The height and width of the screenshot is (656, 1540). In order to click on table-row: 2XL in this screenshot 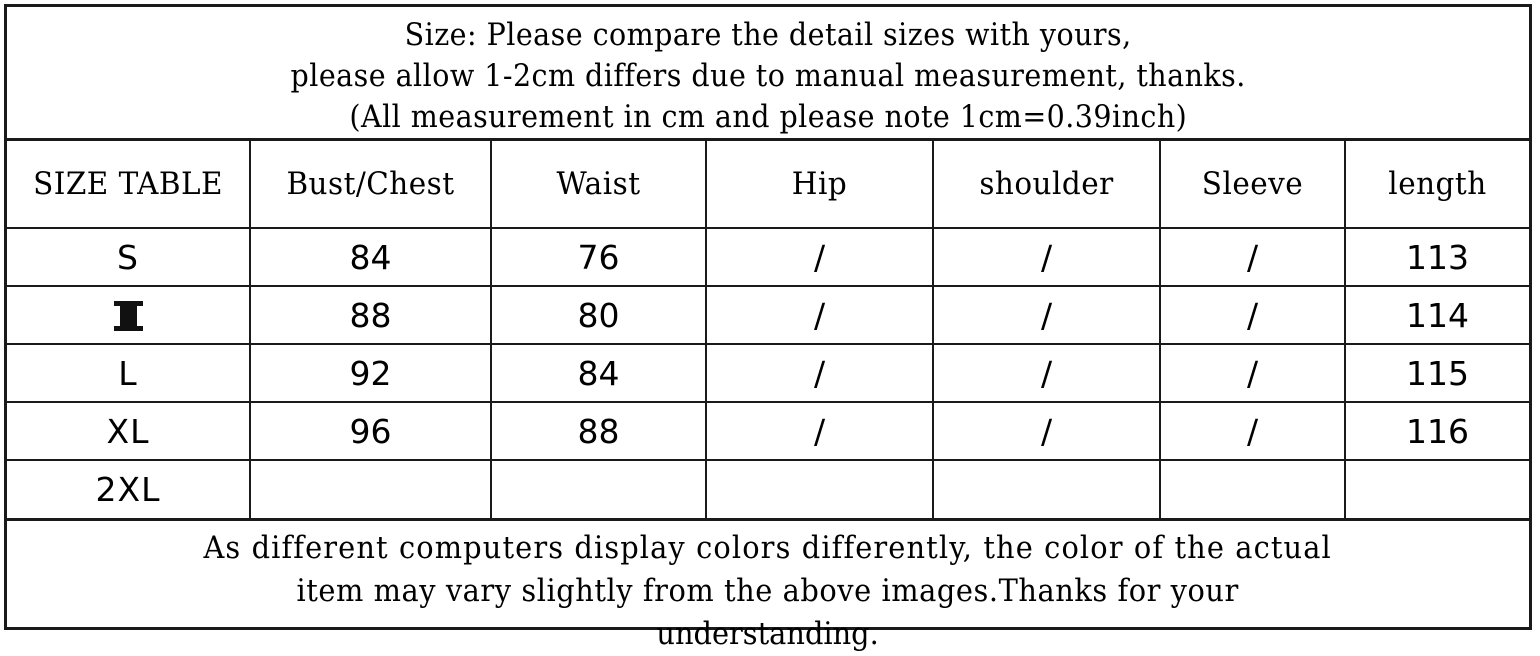, I will do `click(768, 489)`.